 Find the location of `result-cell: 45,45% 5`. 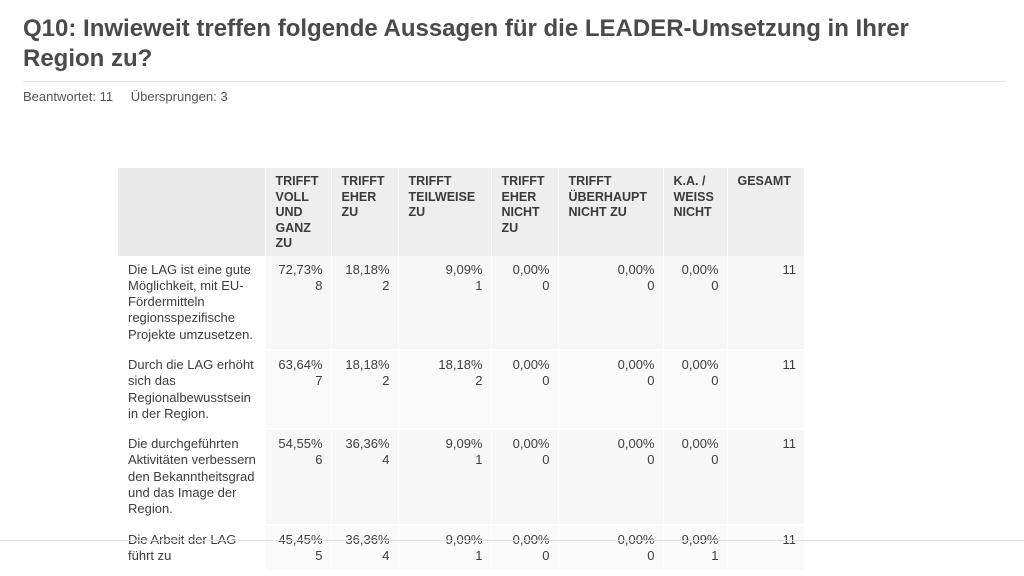

result-cell: 45,45% 5 is located at coordinates (298, 548).